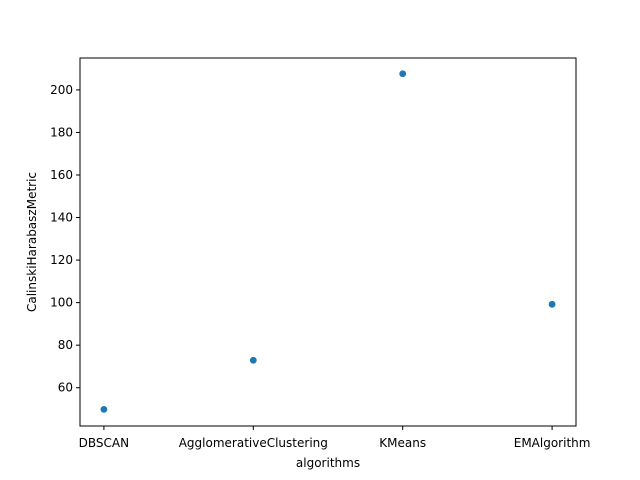  I want to click on x-axis-label: algorithms, so click(328, 463).